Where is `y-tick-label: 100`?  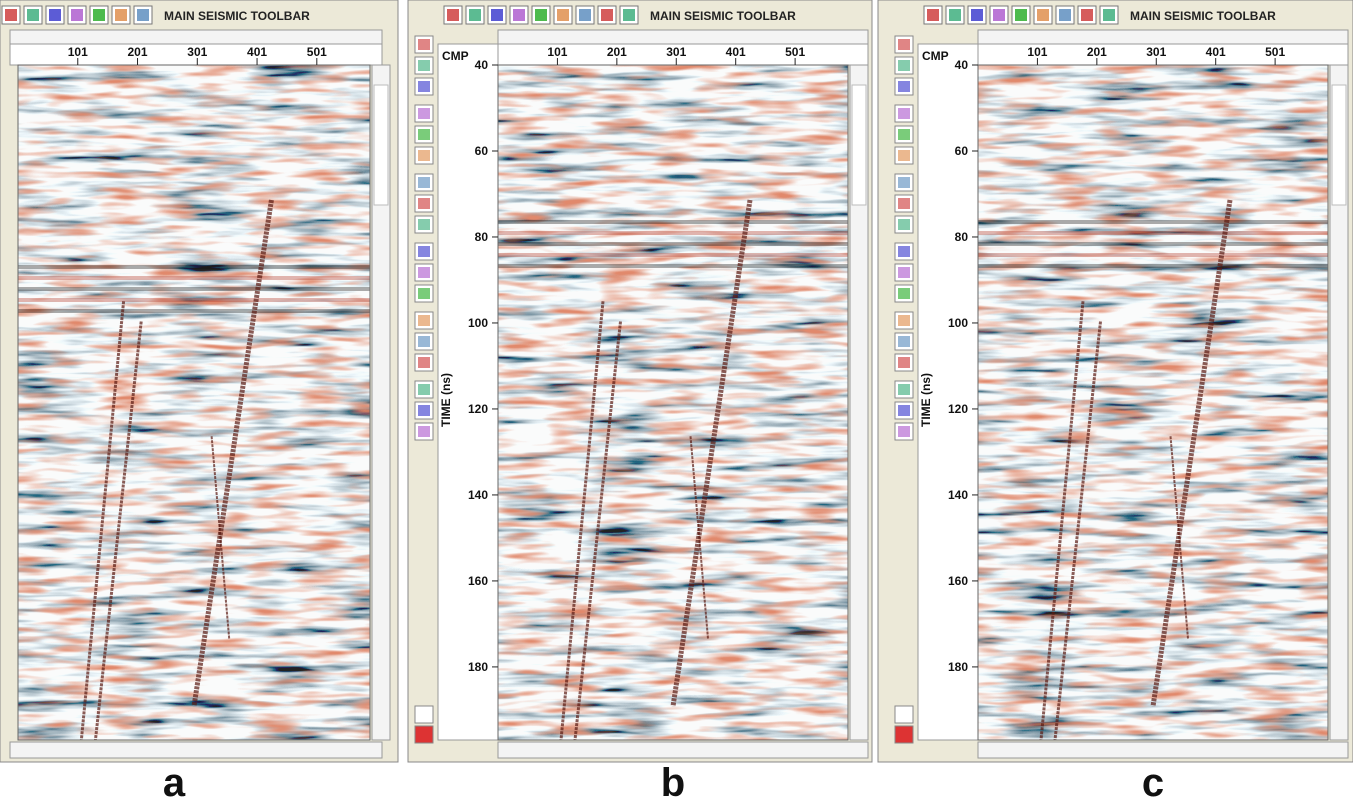 y-tick-label: 100 is located at coordinates (958, 323).